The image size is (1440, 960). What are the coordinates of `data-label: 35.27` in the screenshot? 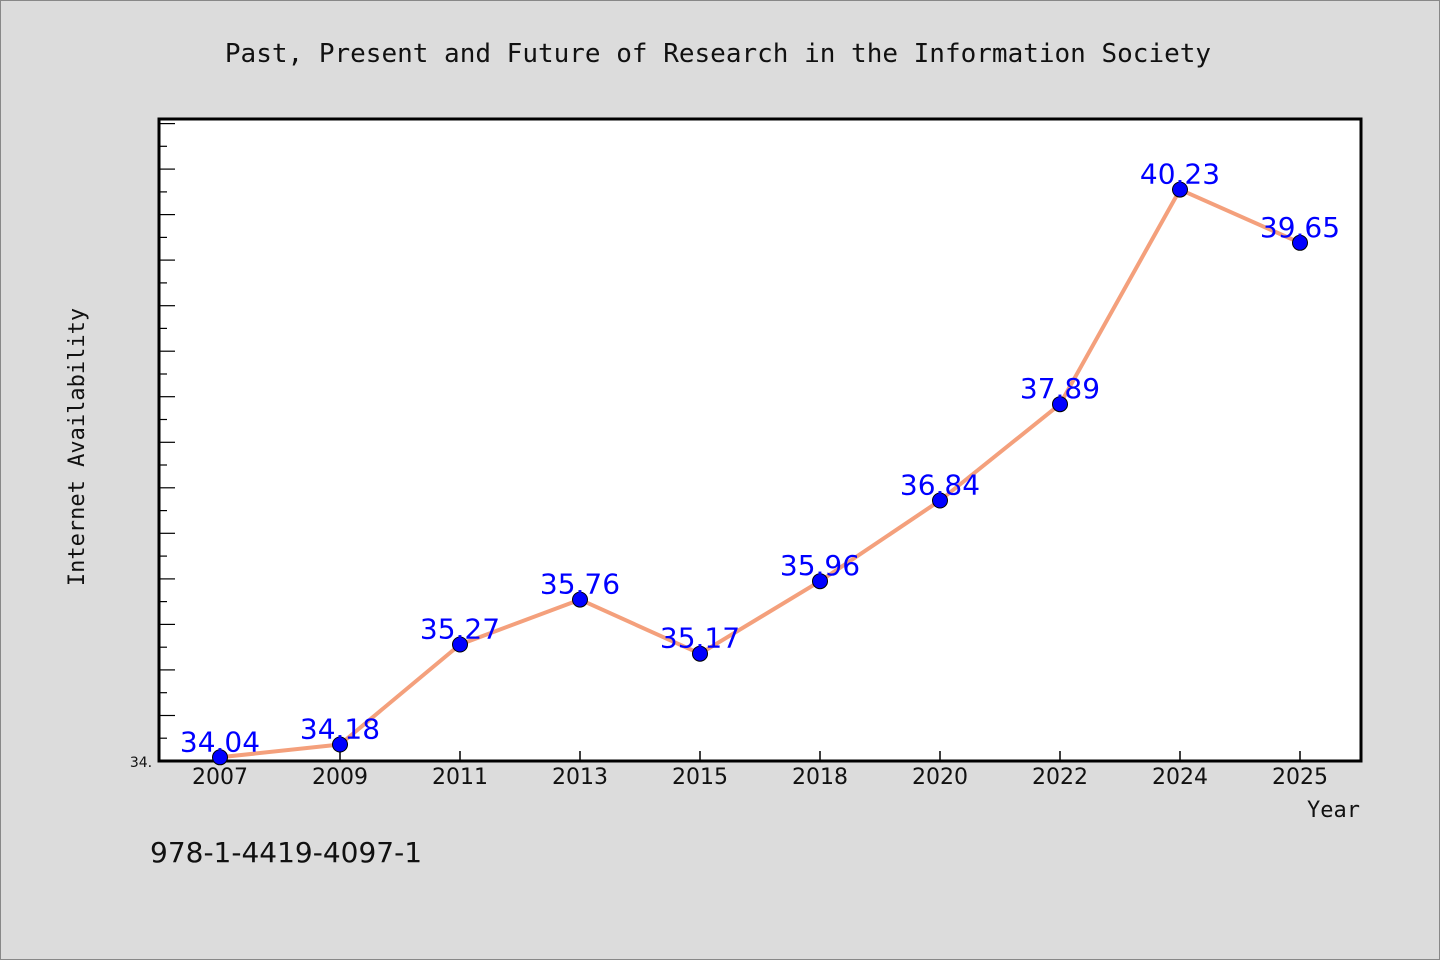 It's located at (460, 629).